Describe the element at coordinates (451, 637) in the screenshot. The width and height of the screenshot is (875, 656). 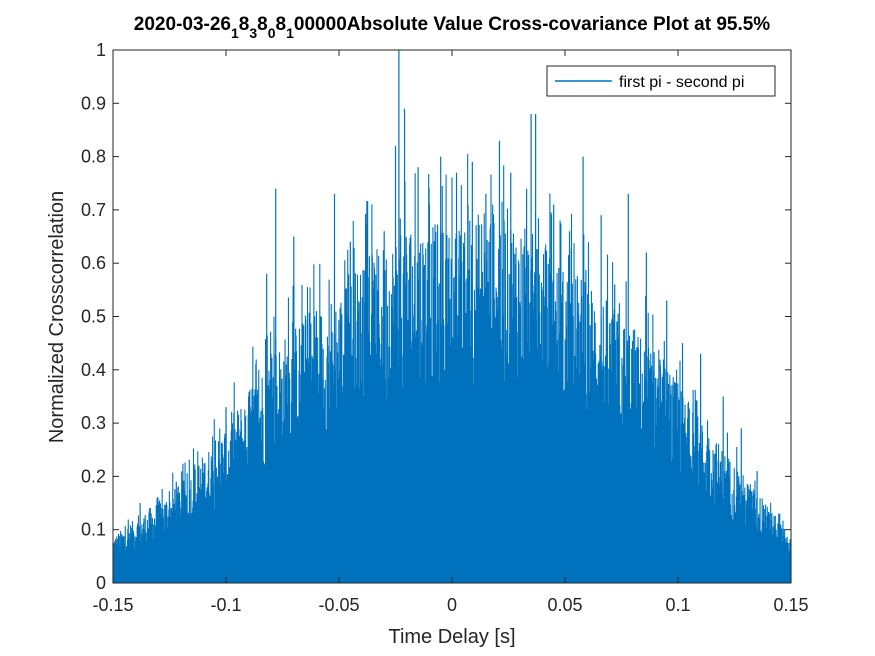
I see `x-axis-label: Time Delay [s]` at that location.